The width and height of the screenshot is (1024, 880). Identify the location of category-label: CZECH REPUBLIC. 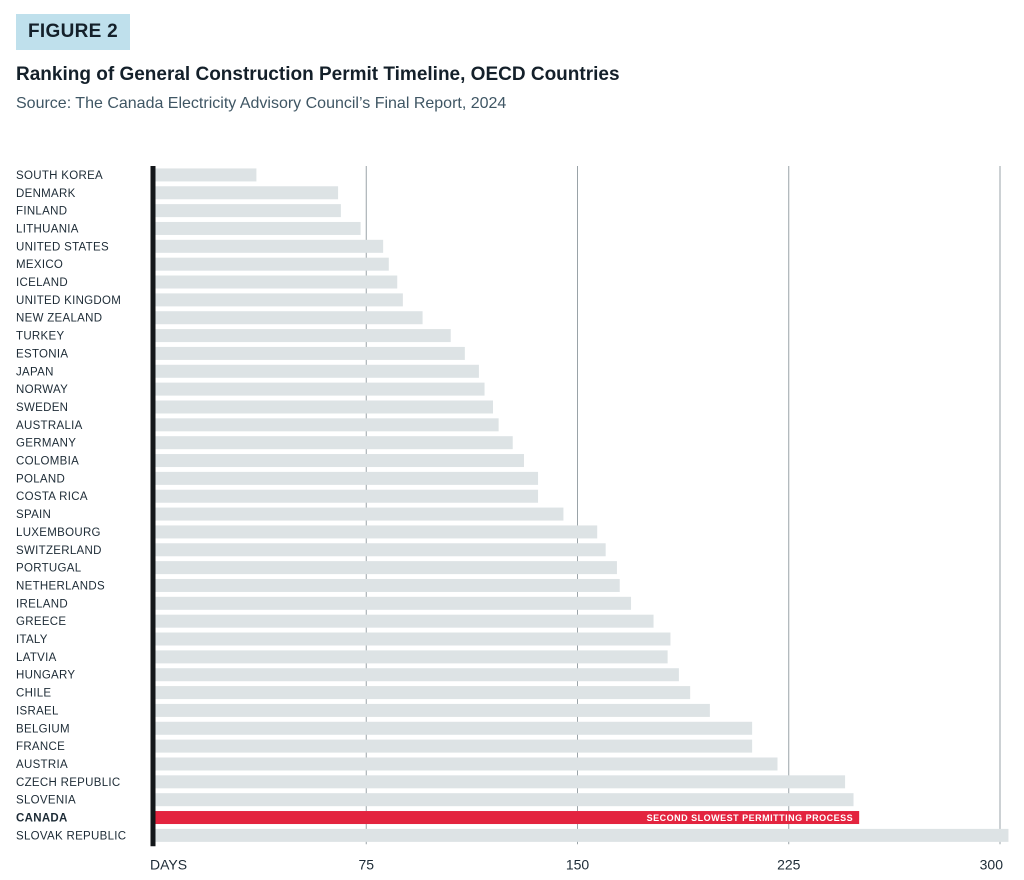
(68, 783).